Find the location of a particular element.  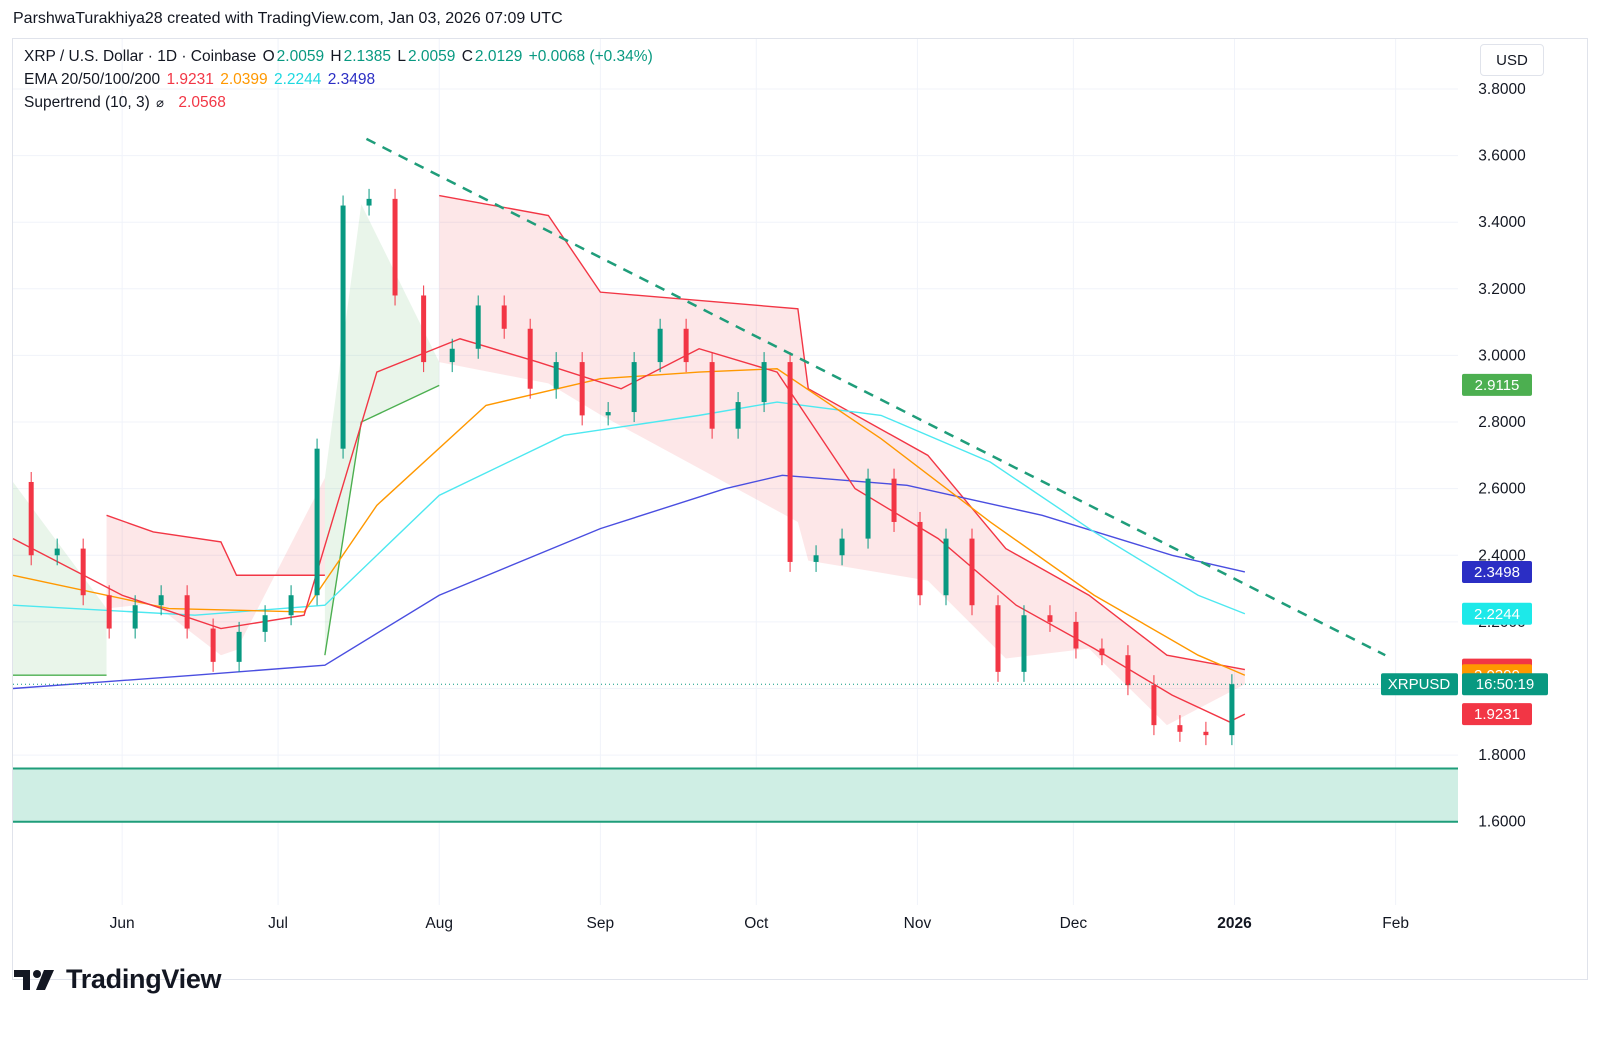

legend-supertrend: Supertrend (10, 3) ⌀ 2.0568 is located at coordinates (126, 103).